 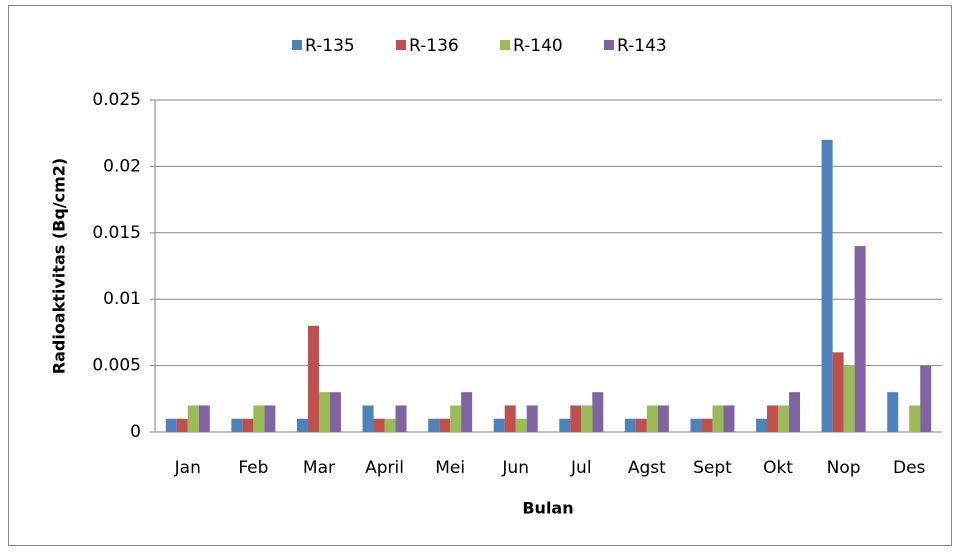 I want to click on x-tick-label: April, so click(x=384, y=468).